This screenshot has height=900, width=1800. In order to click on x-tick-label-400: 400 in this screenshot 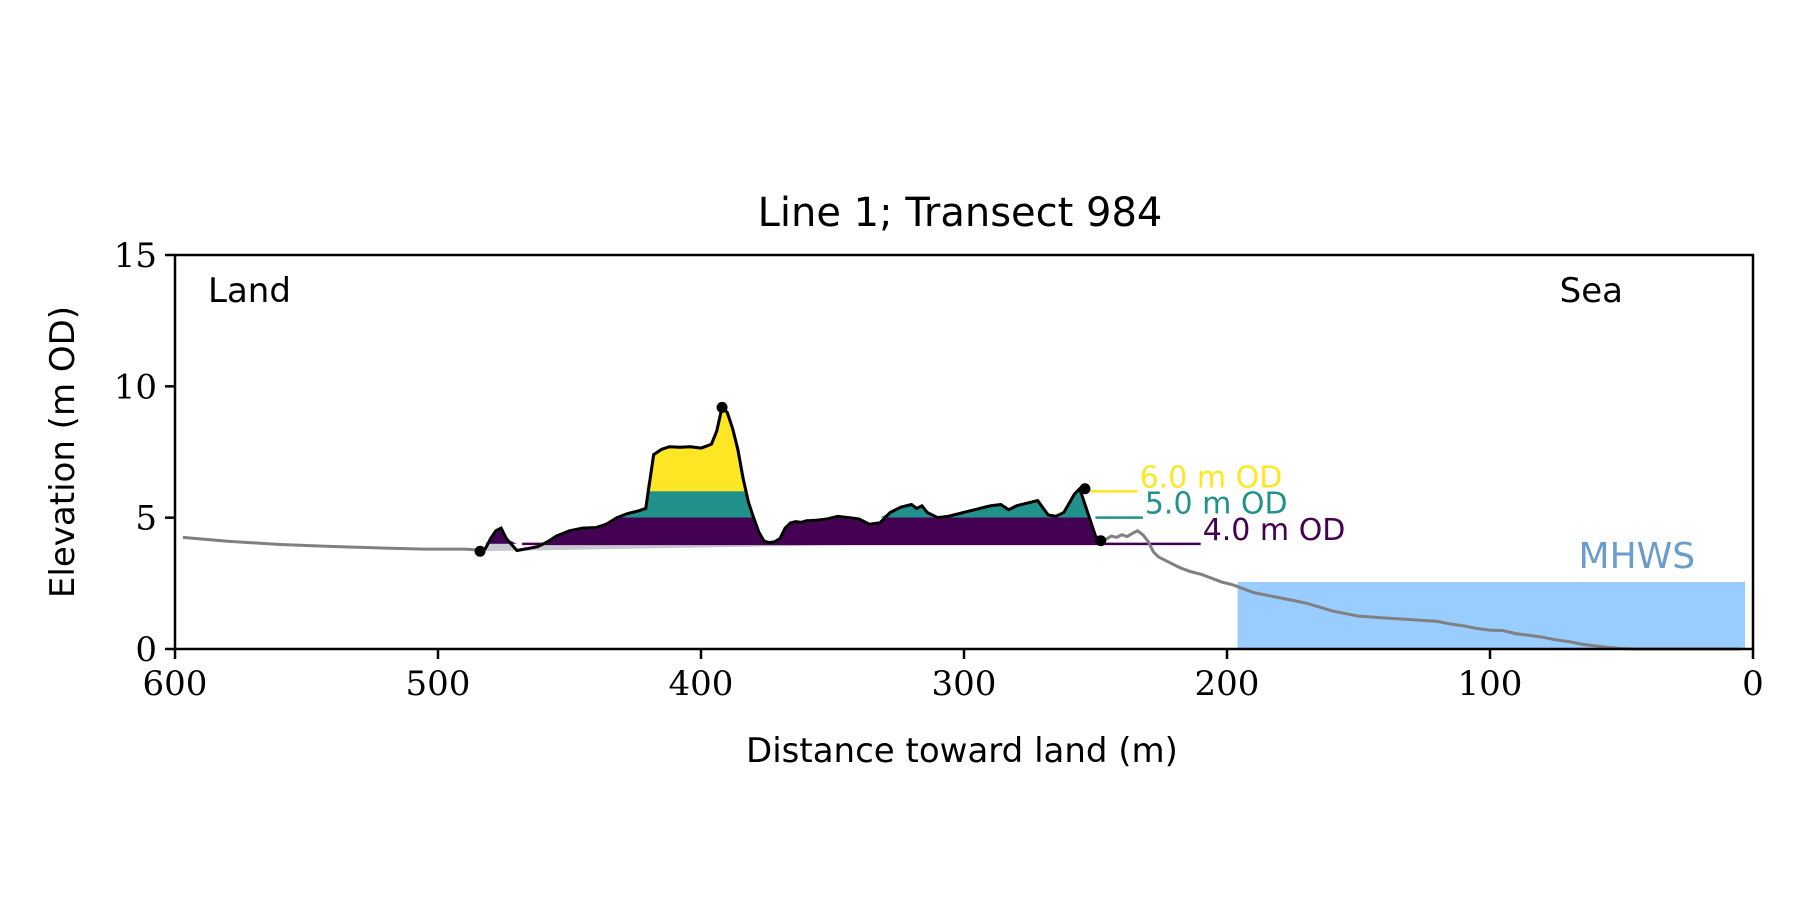, I will do `click(701, 684)`.